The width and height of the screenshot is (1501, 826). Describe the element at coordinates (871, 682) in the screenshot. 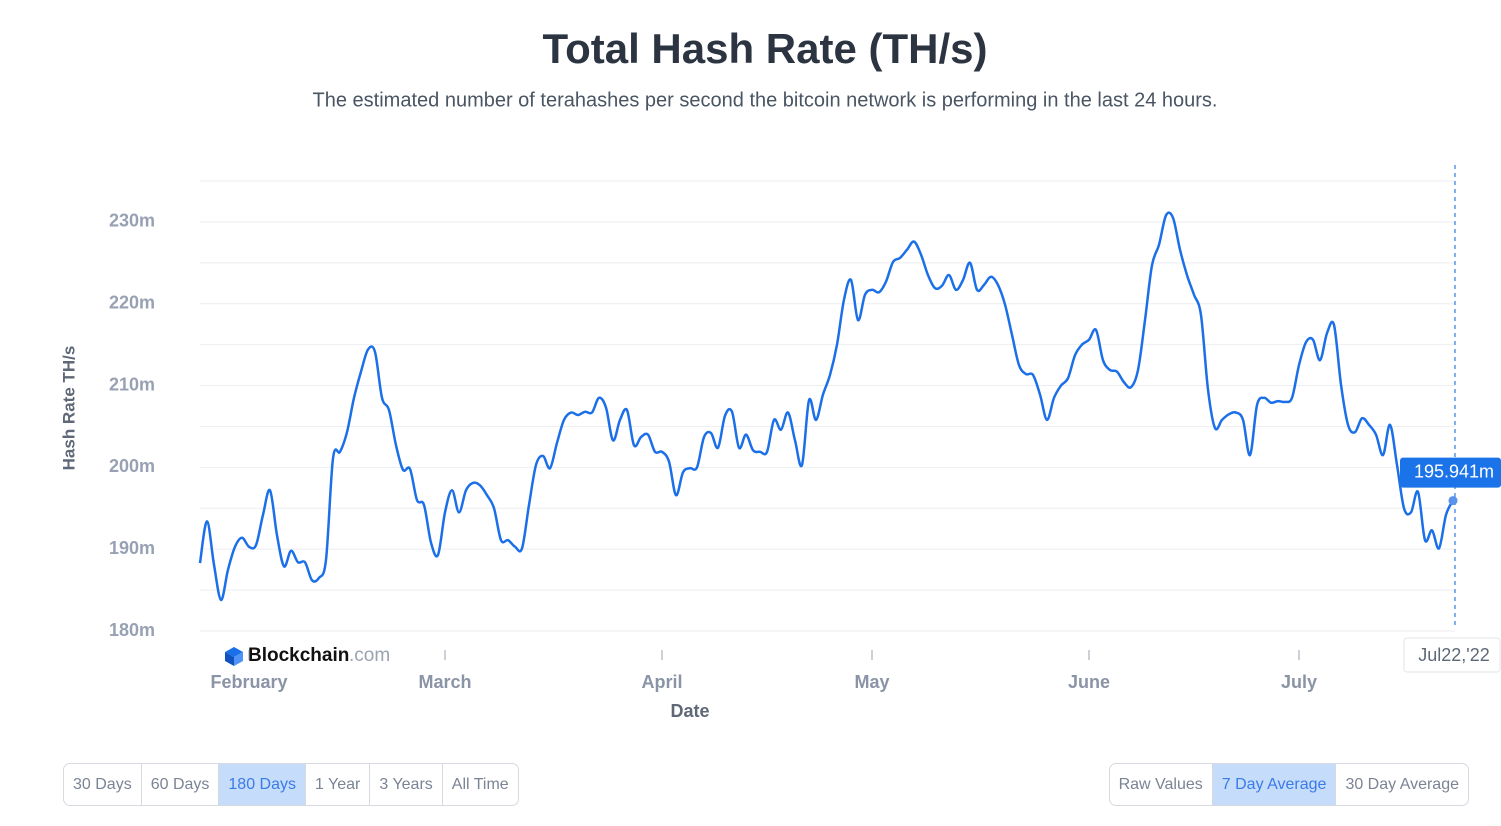

I see `x-tick-label: May` at that location.